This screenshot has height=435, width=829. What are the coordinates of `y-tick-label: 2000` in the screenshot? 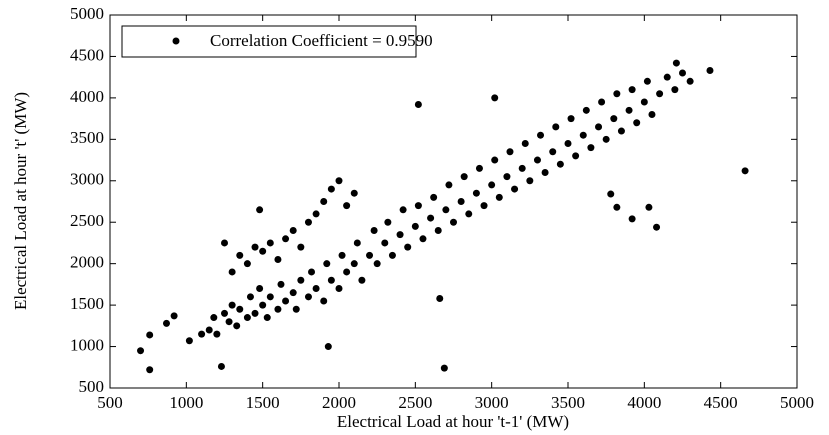 It's located at (87, 262).